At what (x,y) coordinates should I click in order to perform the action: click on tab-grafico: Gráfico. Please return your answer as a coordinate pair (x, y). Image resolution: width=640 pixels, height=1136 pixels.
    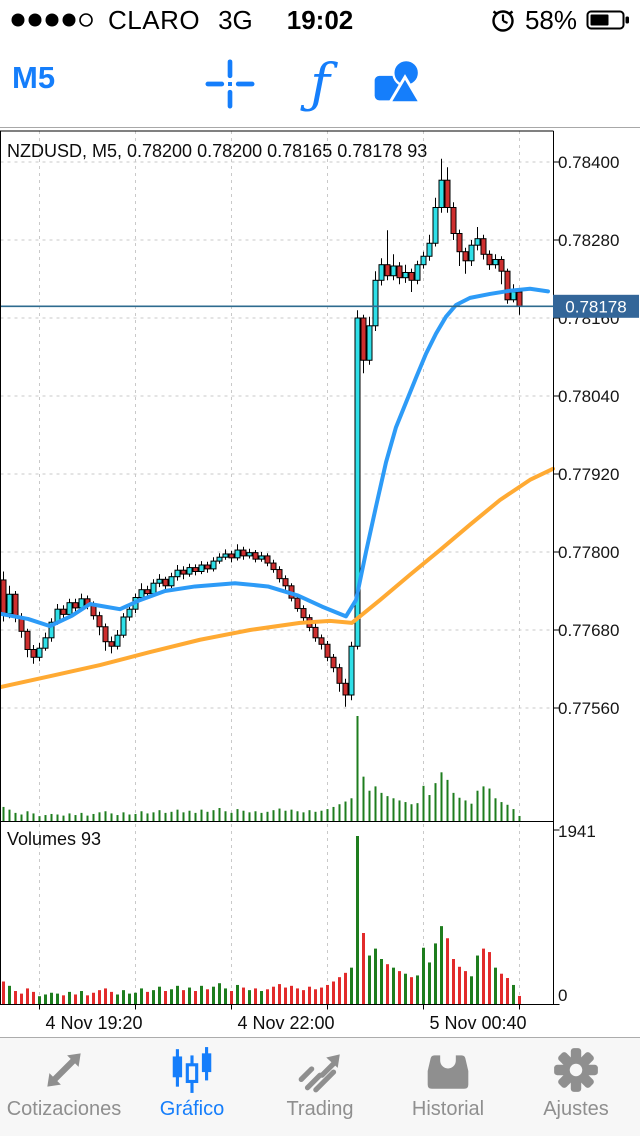
    Looking at the image, I should click on (192, 1087).